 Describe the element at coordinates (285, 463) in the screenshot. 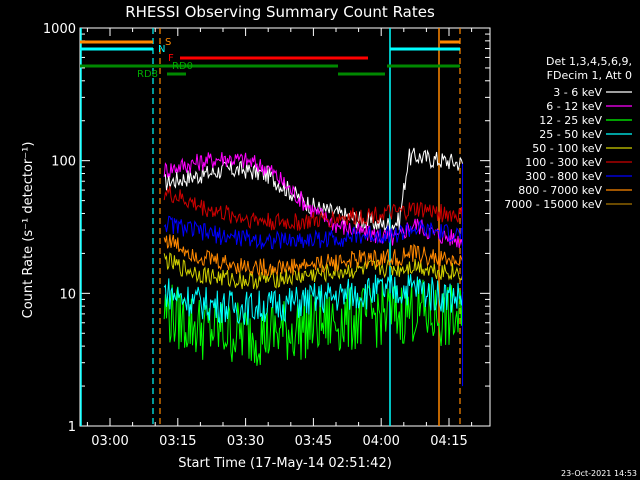

I see `x-axis-label: Start Time (17-May-14 02:51:42)` at that location.